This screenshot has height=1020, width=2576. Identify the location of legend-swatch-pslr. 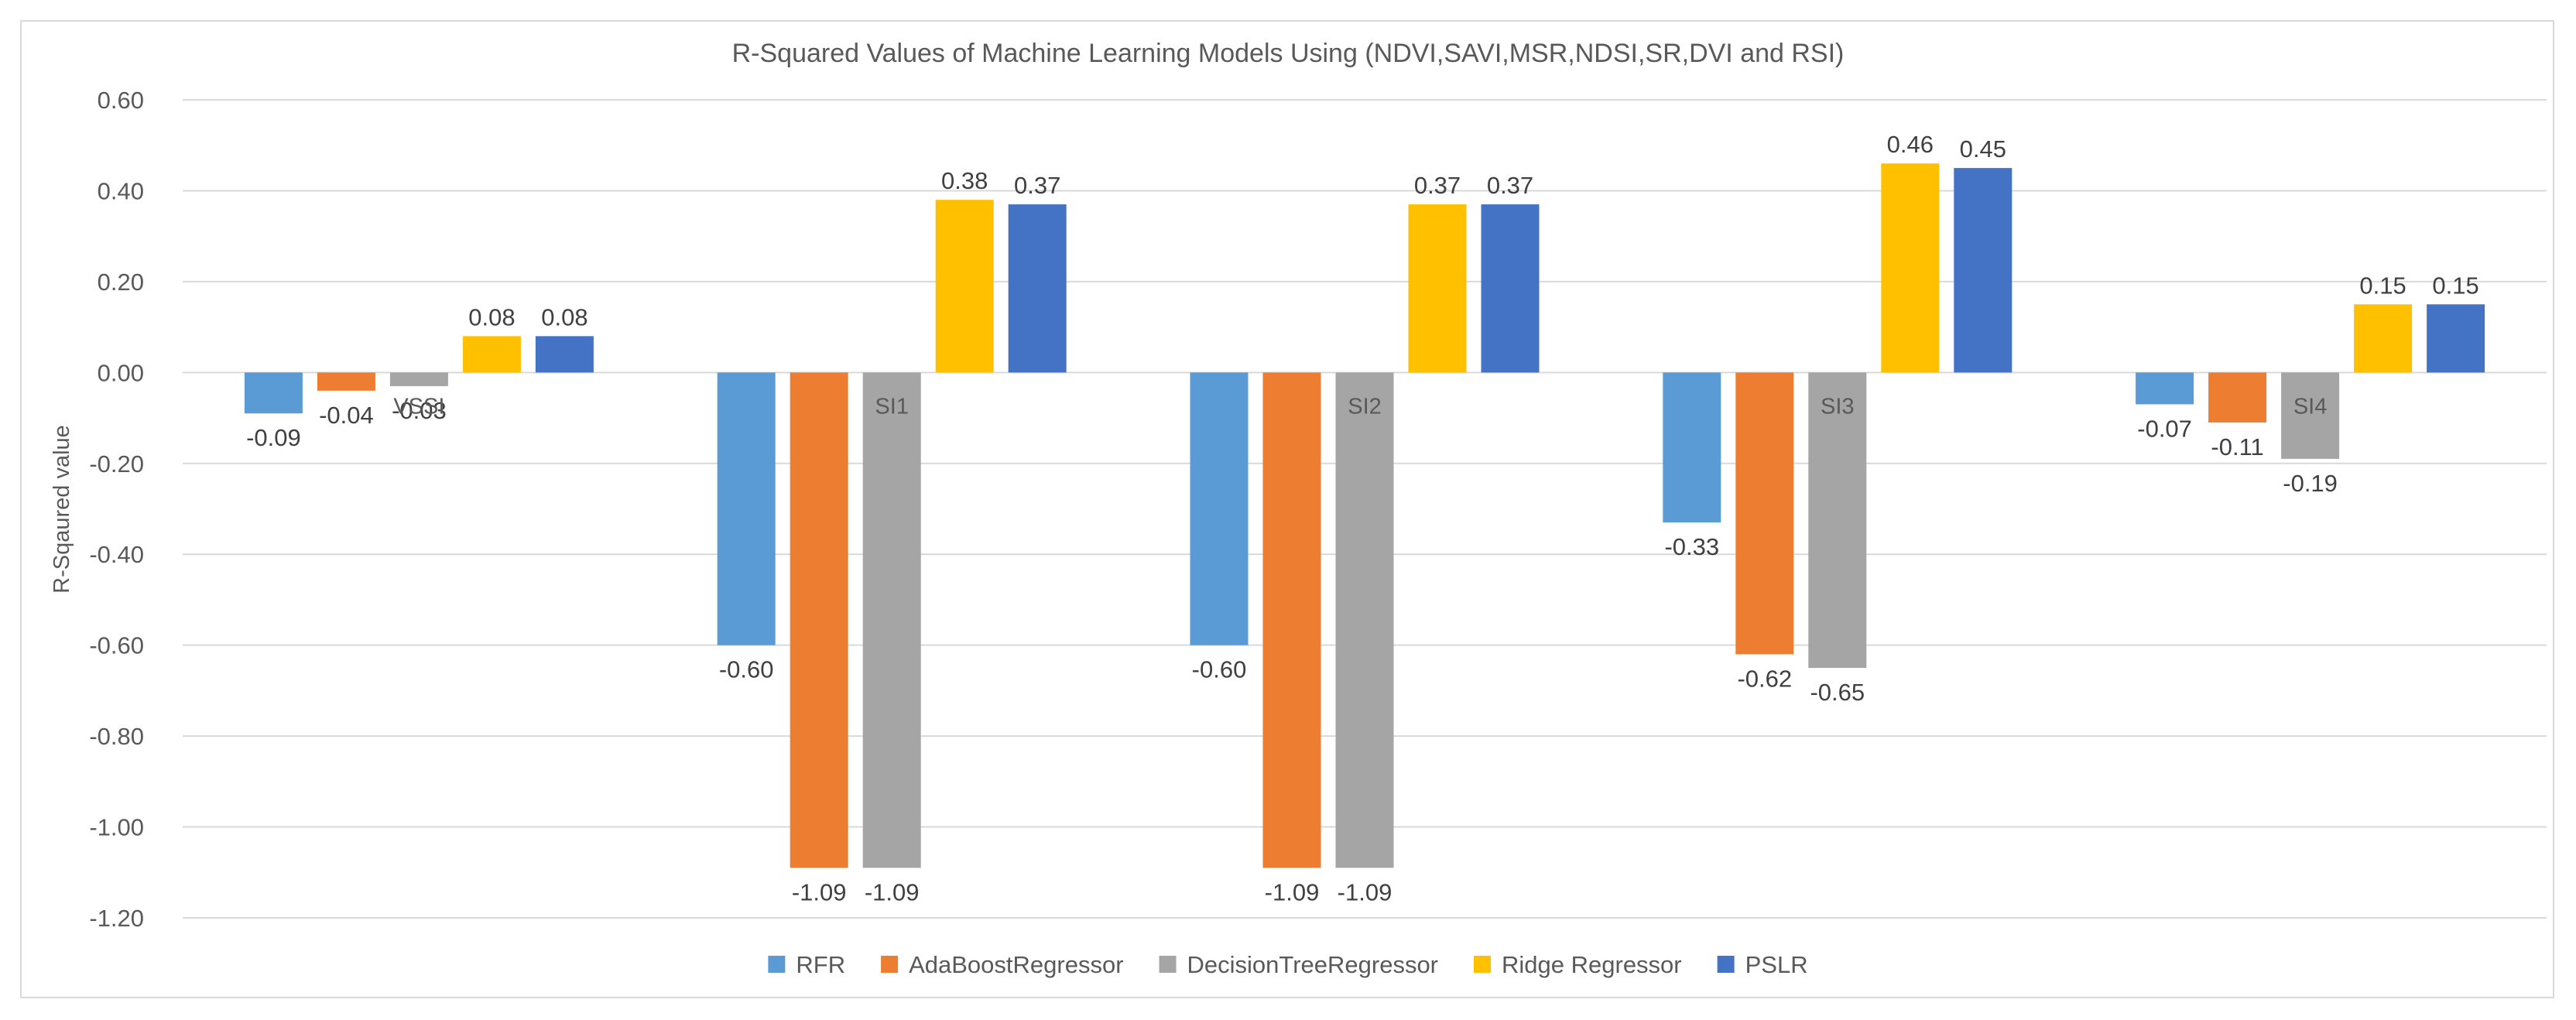
(1726, 964).